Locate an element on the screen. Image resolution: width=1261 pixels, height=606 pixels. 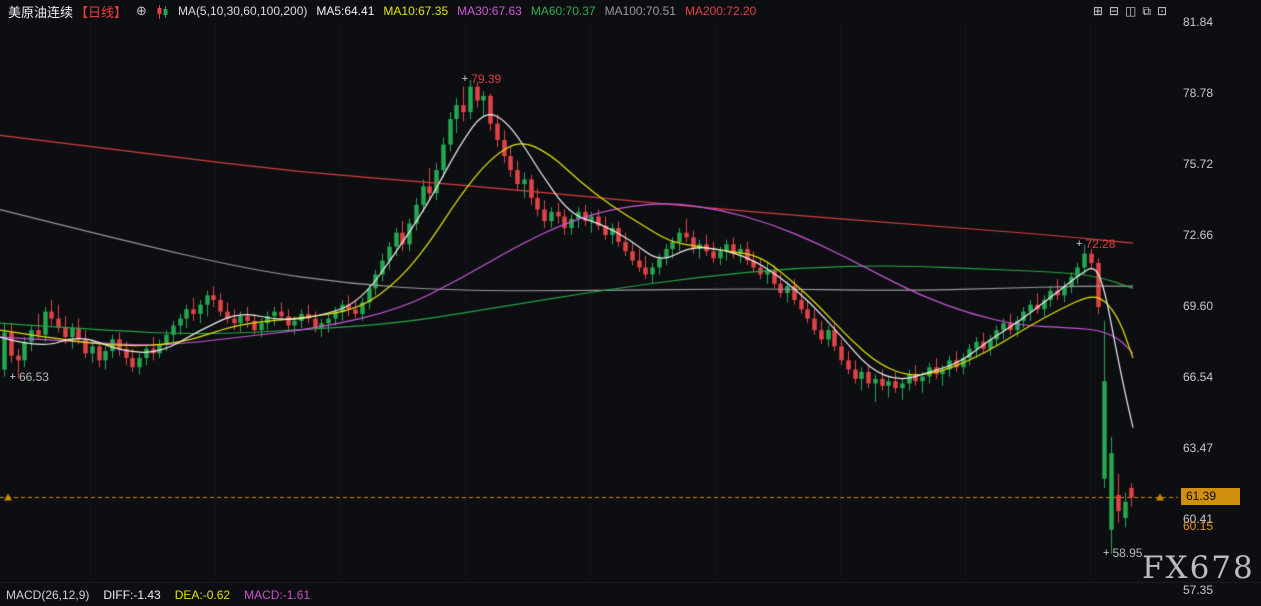
price-axis-label: 63.47 is located at coordinates (1198, 448).